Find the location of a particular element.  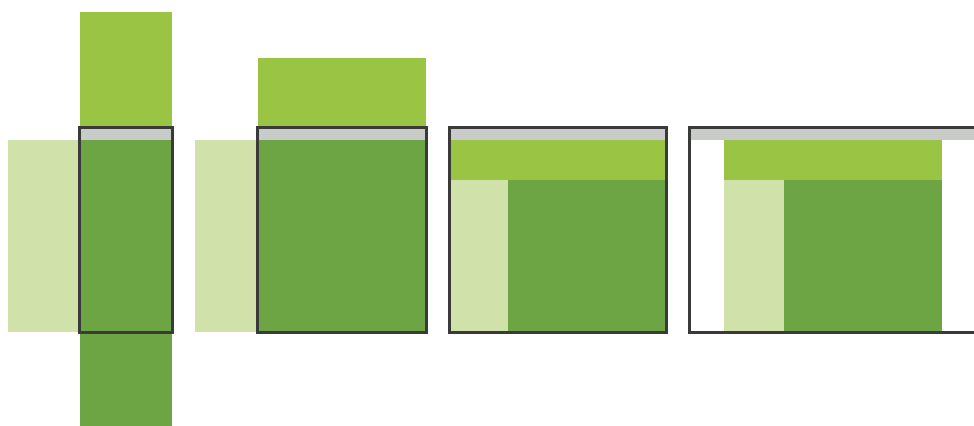

panel-4-sidebar-block is located at coordinates (754, 256).